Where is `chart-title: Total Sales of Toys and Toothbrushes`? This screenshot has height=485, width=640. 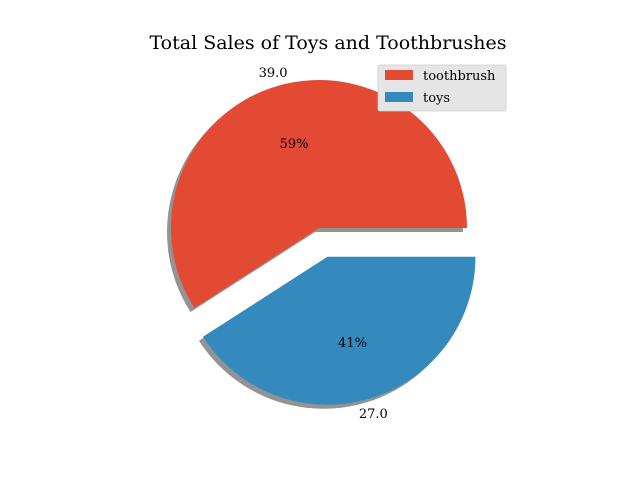
chart-title: Total Sales of Toys and Toothbrushes is located at coordinates (327, 43).